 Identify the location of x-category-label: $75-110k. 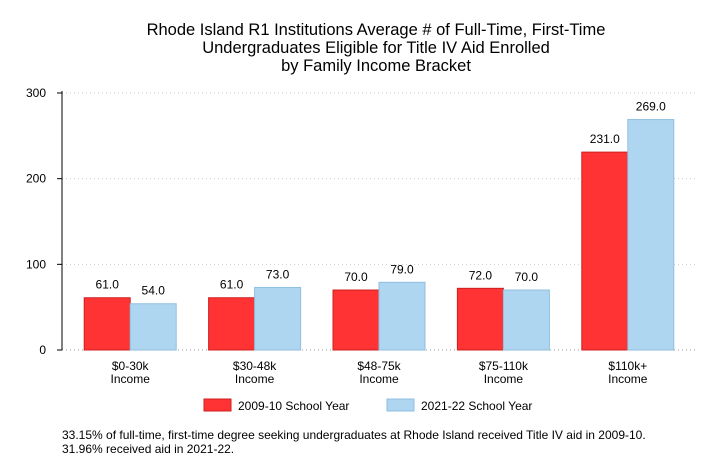
(504, 366).